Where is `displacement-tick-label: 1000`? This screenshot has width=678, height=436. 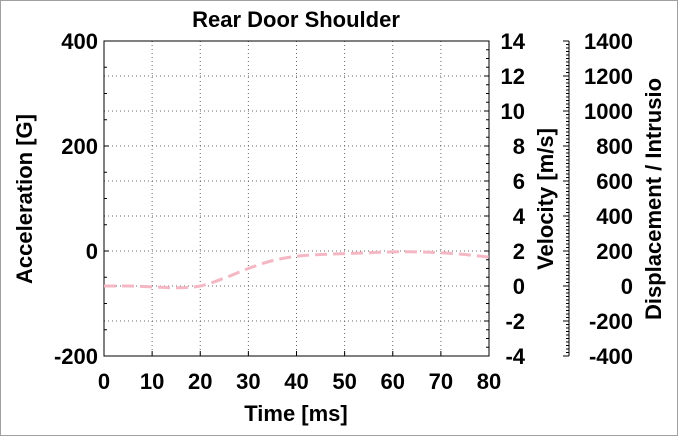 displacement-tick-label: 1000 is located at coordinates (608, 111).